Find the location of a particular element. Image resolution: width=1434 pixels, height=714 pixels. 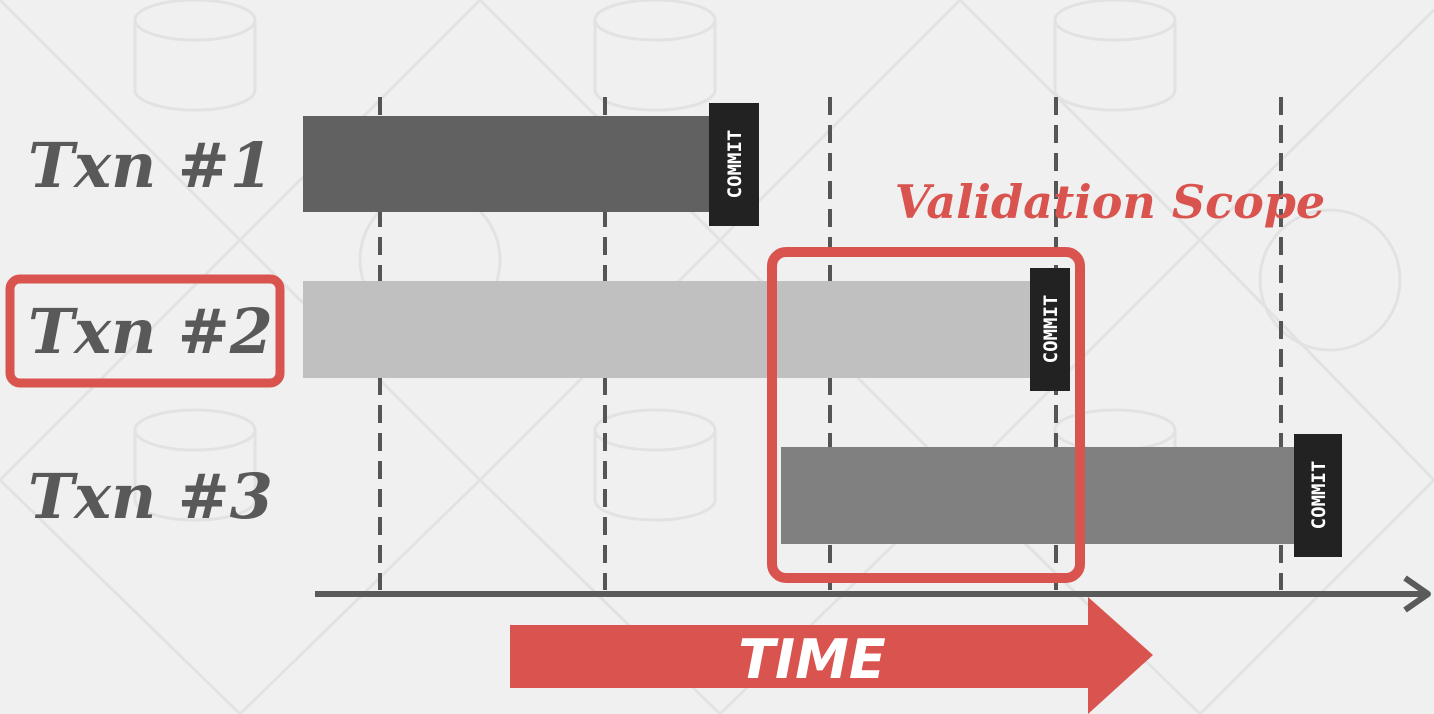

time-axis is located at coordinates (873, 594).